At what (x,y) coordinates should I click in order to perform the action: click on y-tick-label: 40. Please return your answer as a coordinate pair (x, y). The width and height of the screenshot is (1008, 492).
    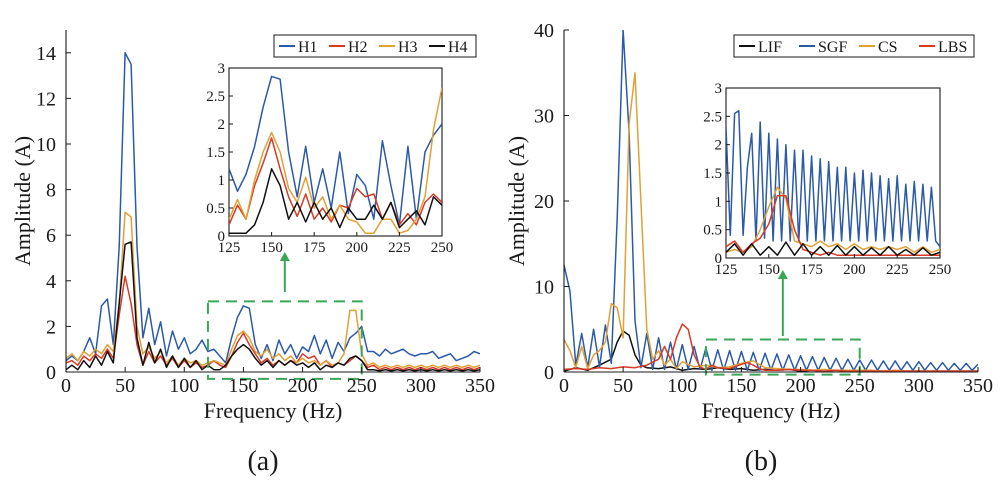
    Looking at the image, I should click on (544, 31).